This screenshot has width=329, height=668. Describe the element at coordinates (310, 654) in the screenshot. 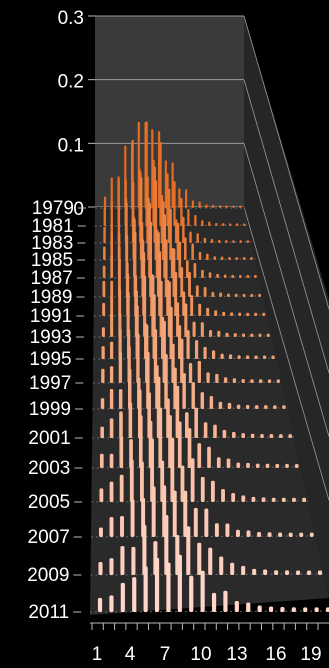

I see `x-tick-label: 19` at that location.